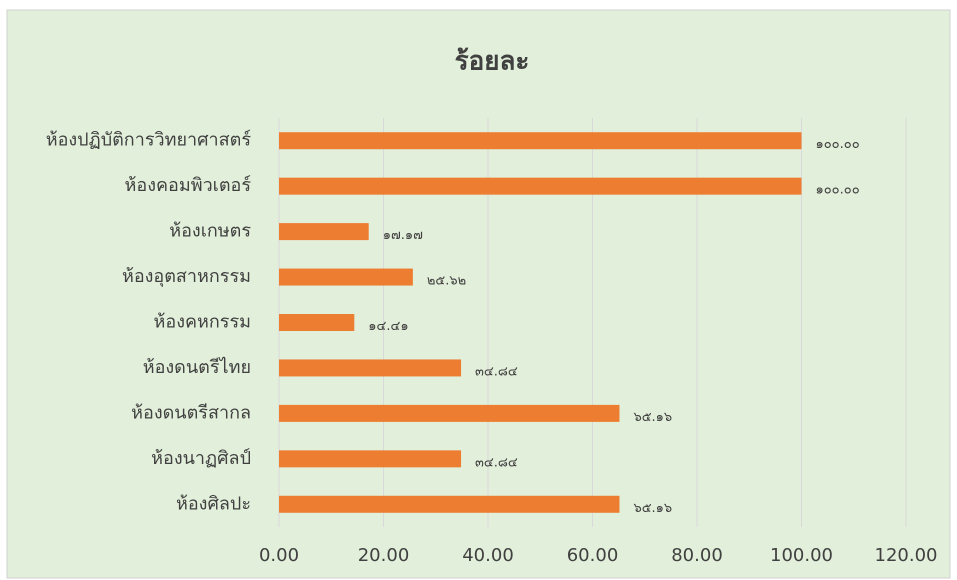  What do you see at coordinates (210, 231) in the screenshot?
I see `y-tick-label: ห้องเกษตร` at bounding box center [210, 231].